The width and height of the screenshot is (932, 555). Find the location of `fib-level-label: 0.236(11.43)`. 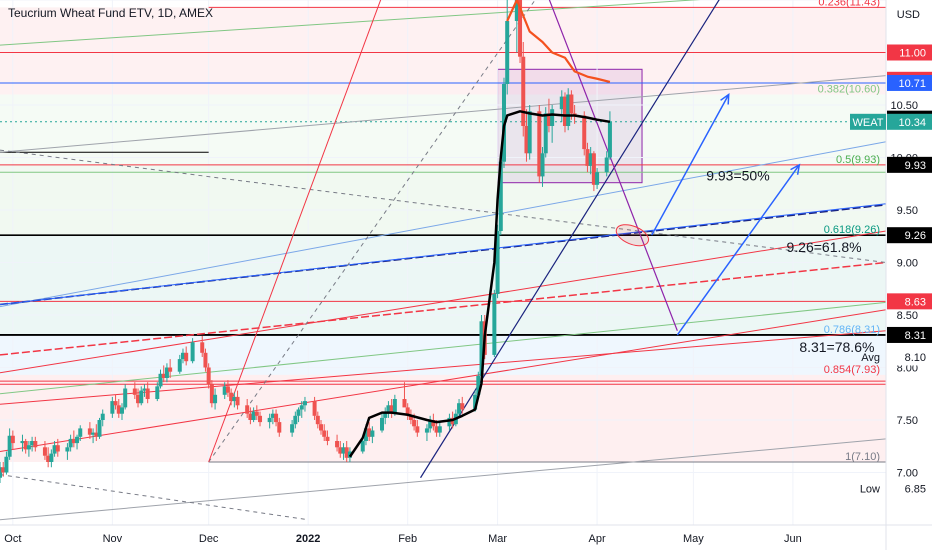

fib-level-label: 0.236(11.43) is located at coordinates (849, 4).